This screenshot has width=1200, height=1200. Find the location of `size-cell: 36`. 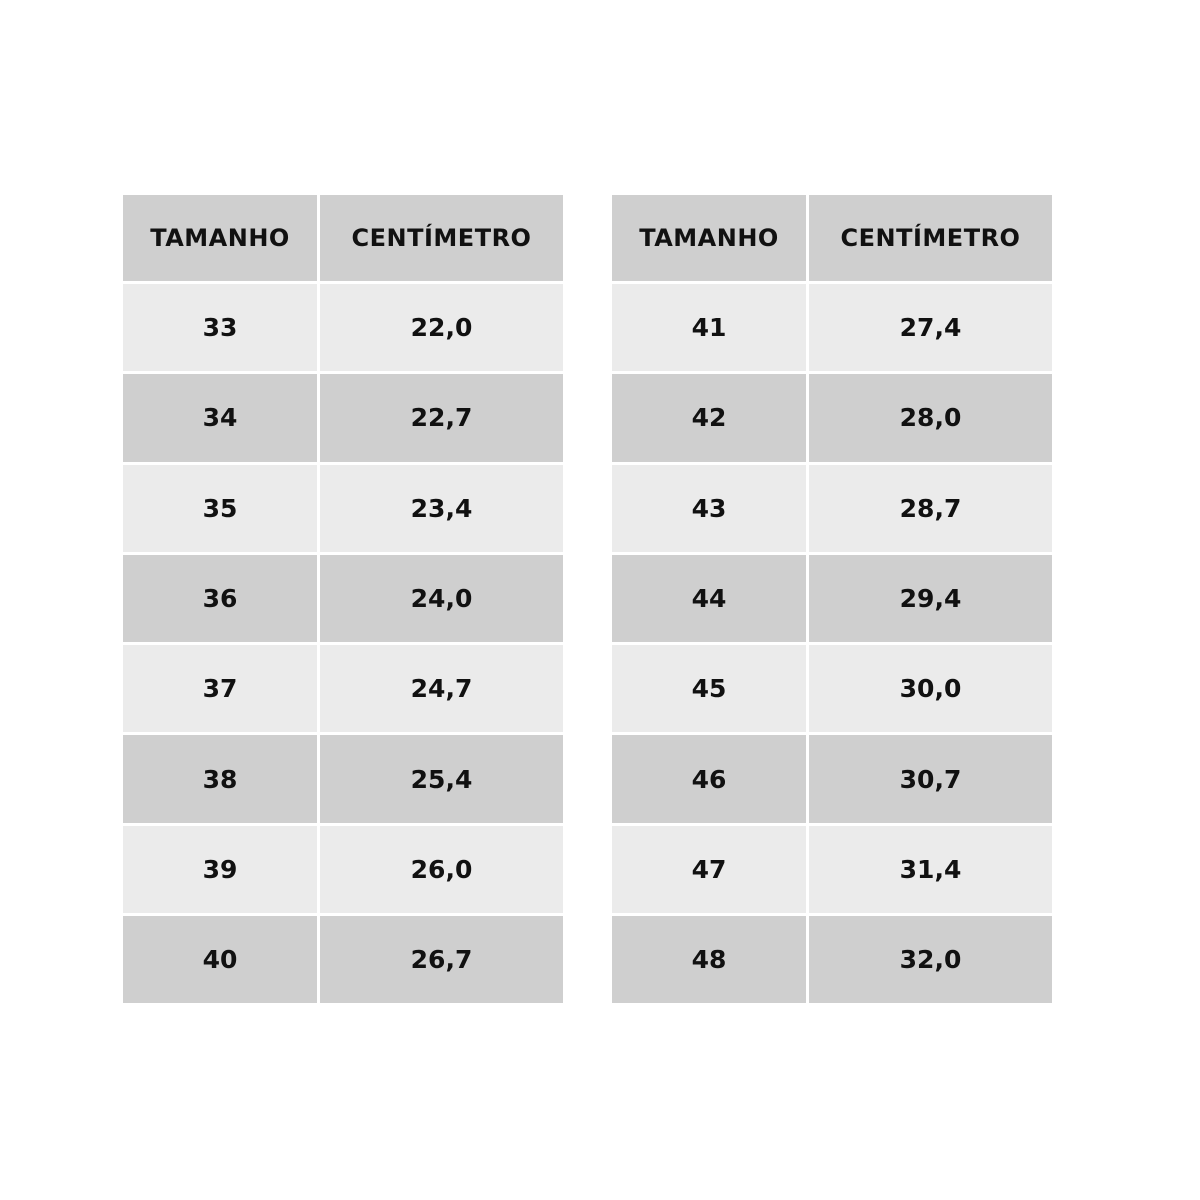

size-cell: 36 is located at coordinates (220, 598).